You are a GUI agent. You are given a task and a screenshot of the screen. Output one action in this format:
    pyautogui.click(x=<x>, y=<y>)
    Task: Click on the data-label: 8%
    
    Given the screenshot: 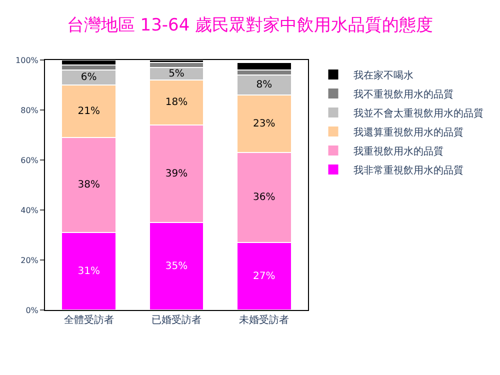 What is the action you would take?
    pyautogui.click(x=264, y=85)
    